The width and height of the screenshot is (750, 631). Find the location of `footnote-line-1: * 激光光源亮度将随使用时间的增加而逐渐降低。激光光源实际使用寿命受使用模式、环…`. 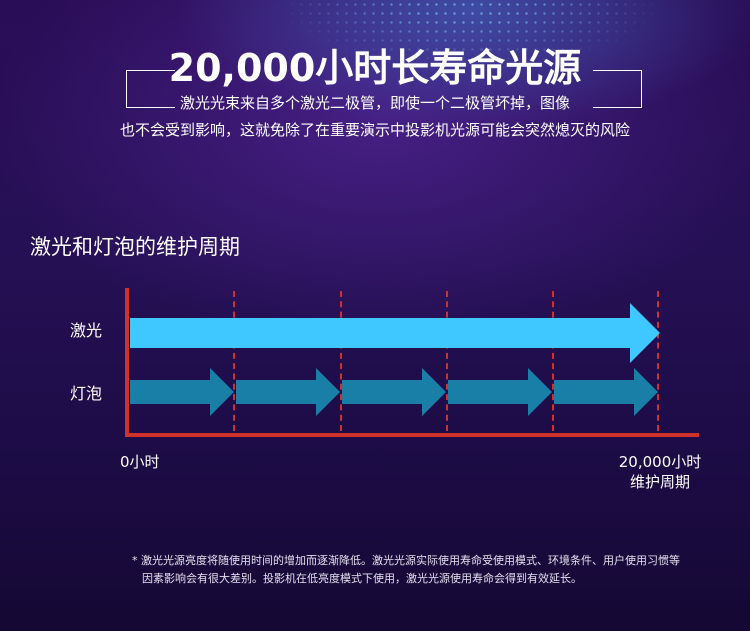

footnote-line-1: * 激光光源亮度将随使用时间的增加而逐渐降低。激光光源实际使用寿命受使用模式、环… is located at coordinates (406, 560).